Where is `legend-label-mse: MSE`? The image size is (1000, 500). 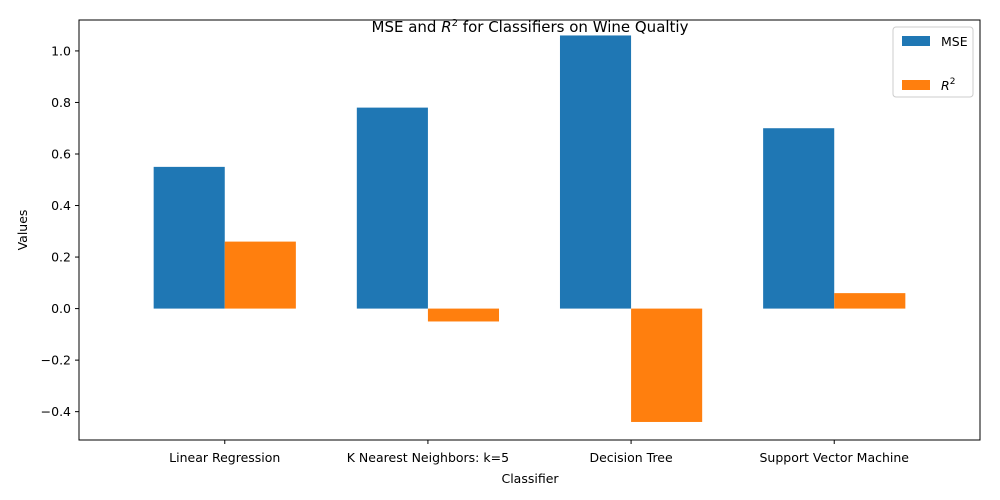 legend-label-mse: MSE is located at coordinates (954, 41).